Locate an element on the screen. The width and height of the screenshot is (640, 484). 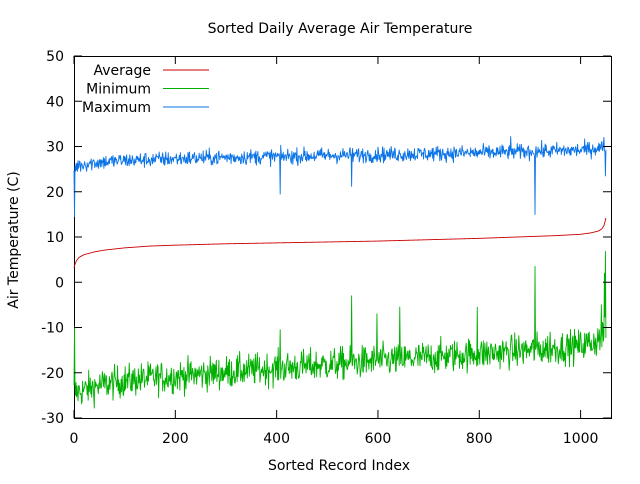
chart-title: Sorted Daily Average Air Temperature is located at coordinates (340, 29).